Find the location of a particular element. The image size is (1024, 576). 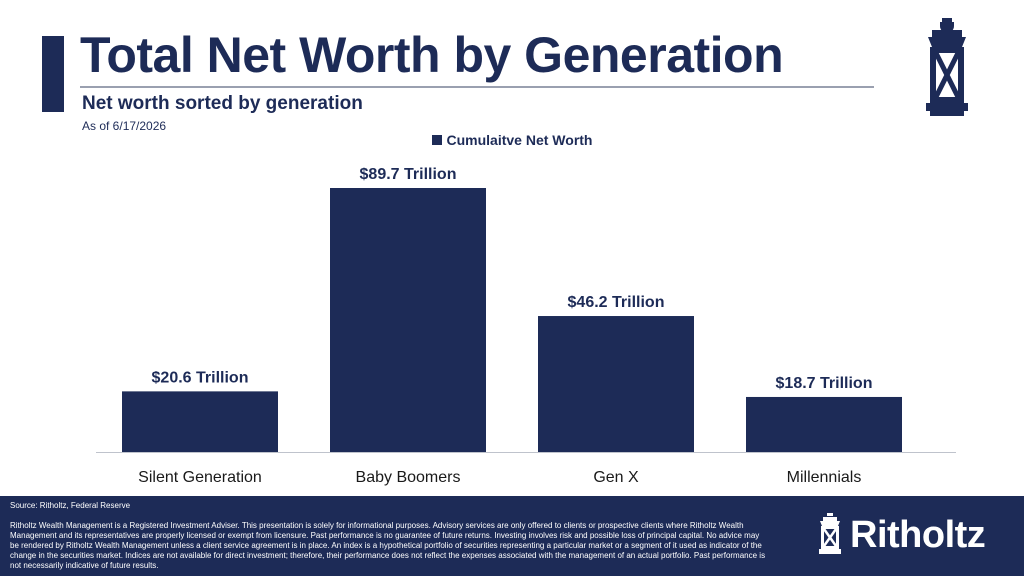

data-label: $20.6 Trillion is located at coordinates (200, 377).